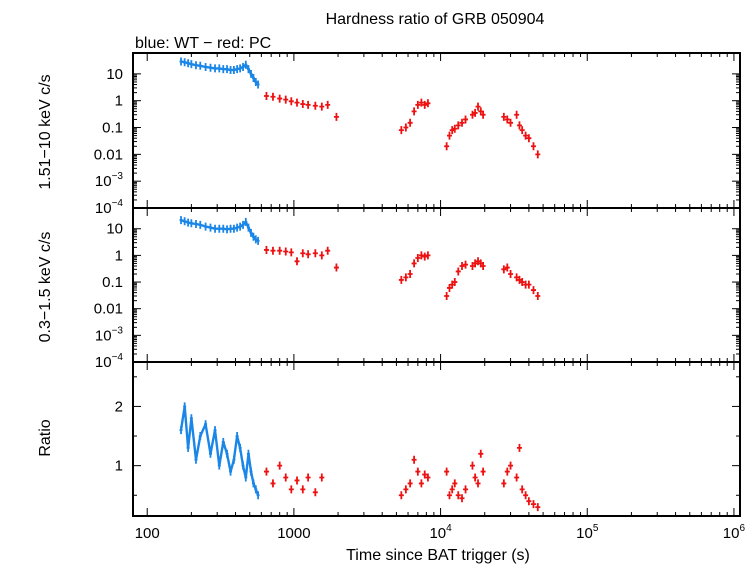  I want to click on y-tick-label: 0.01, so click(108, 309).